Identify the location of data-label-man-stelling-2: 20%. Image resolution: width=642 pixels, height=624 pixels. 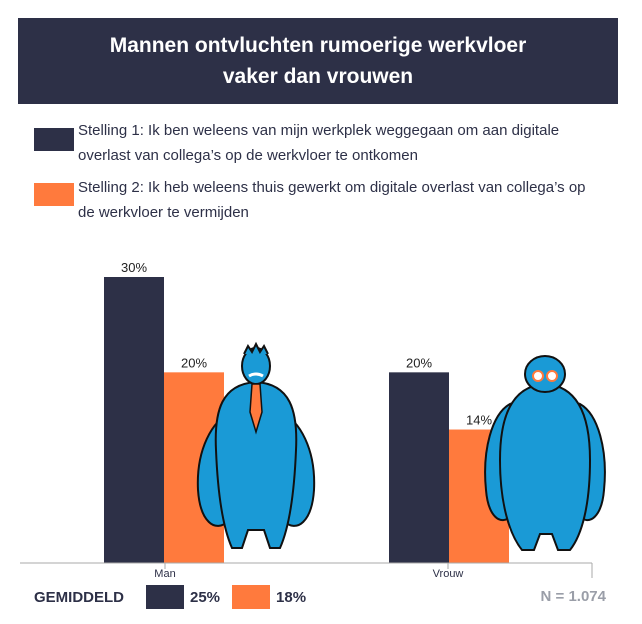
(194, 362).